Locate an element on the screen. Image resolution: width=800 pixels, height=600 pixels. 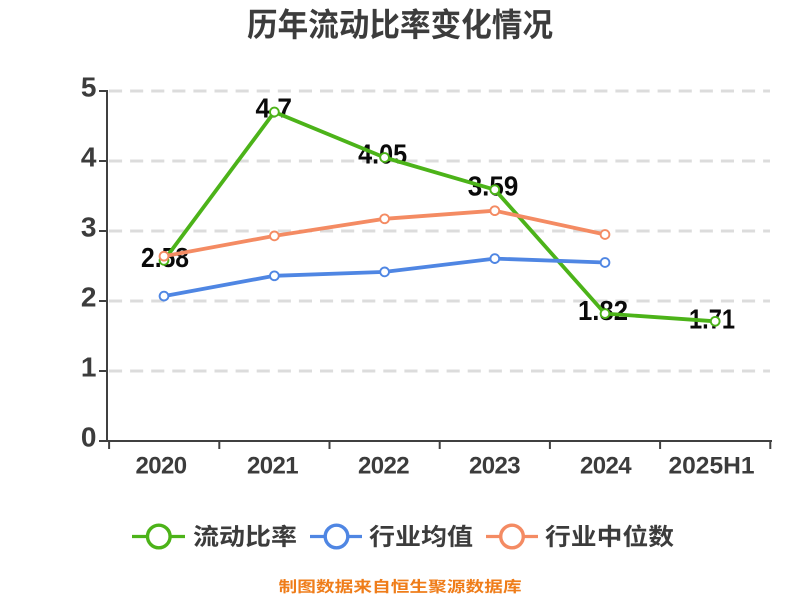
svg-text: 2020 is located at coordinates (161, 465).